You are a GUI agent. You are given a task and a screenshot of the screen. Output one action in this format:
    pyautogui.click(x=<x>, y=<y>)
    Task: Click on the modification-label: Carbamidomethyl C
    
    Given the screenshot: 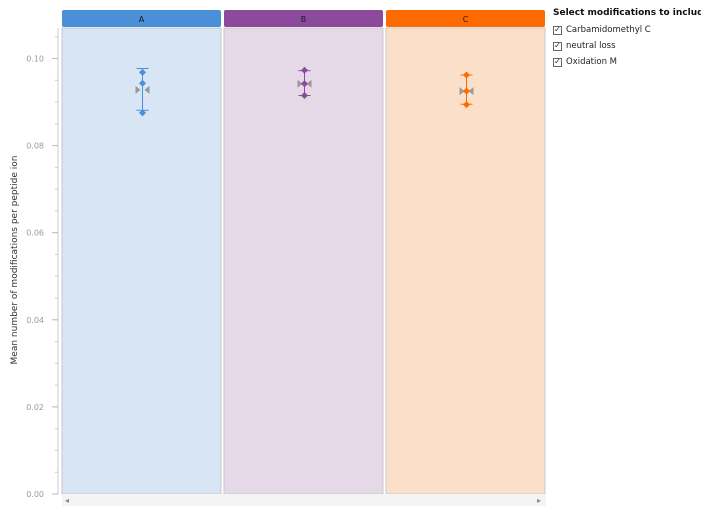 What is the action you would take?
    pyautogui.click(x=608, y=30)
    